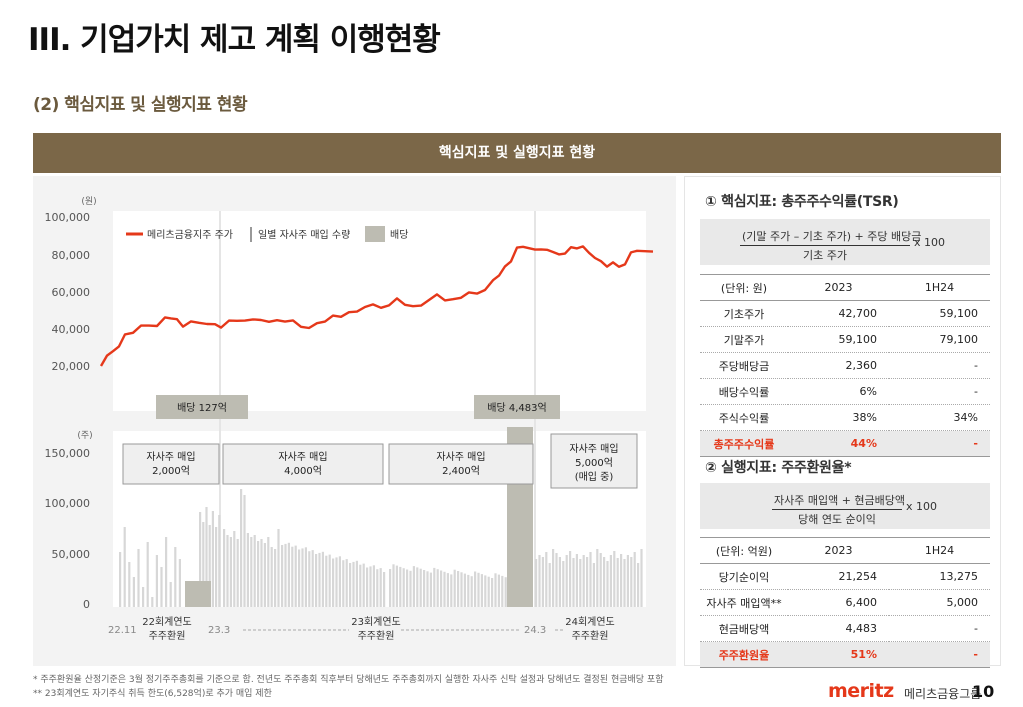  I want to click on row-label: 현금배당액, so click(744, 628).